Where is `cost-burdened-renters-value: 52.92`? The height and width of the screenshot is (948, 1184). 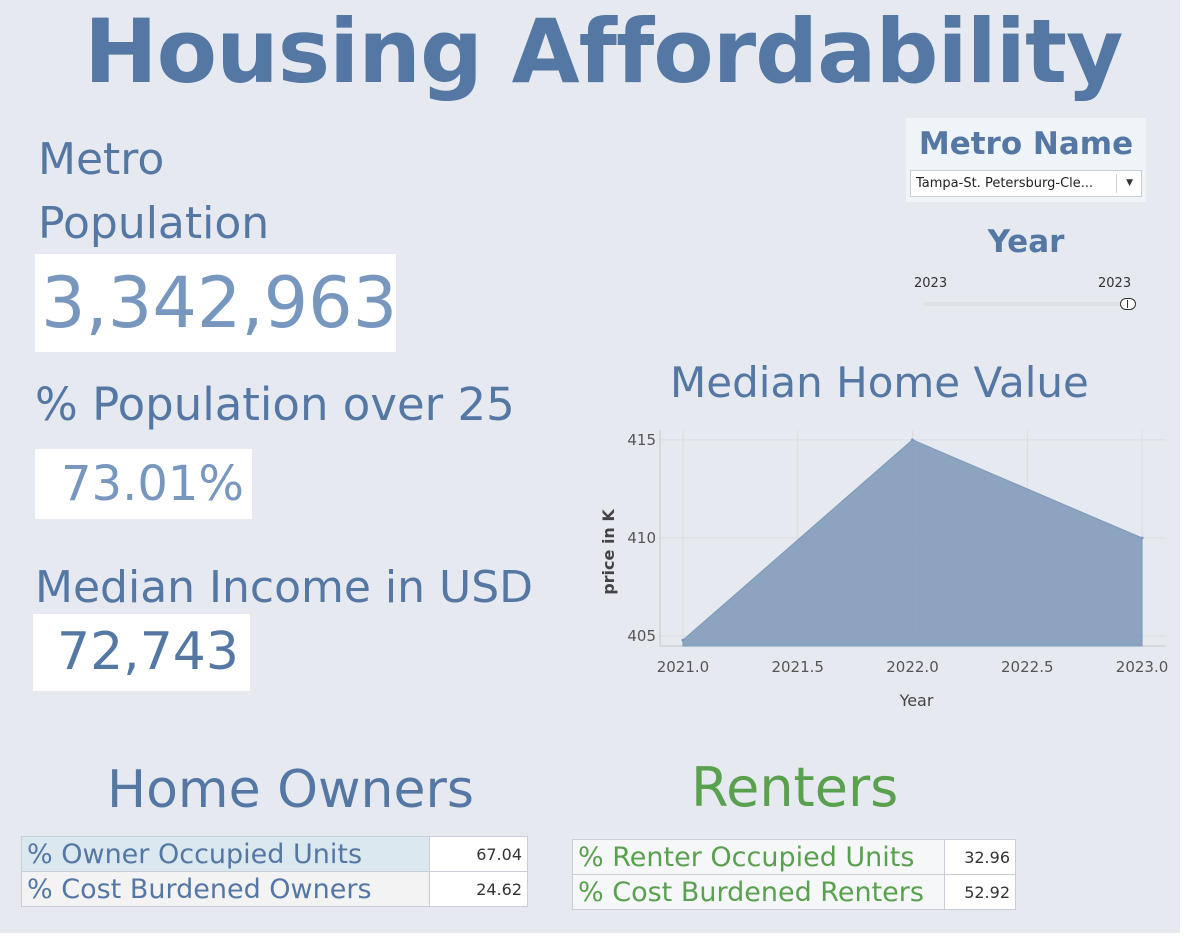 cost-burdened-renters-value: 52.92 is located at coordinates (980, 892).